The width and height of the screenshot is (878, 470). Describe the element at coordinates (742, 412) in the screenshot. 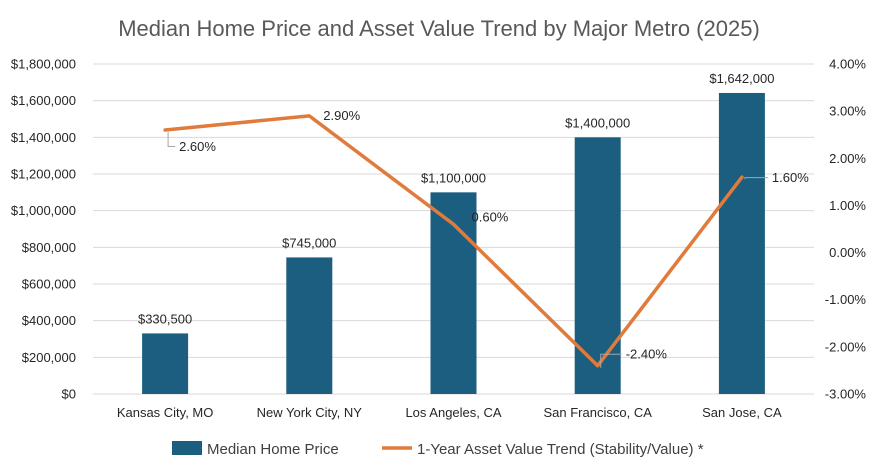

I see `category-label: San Jose, CA` at that location.